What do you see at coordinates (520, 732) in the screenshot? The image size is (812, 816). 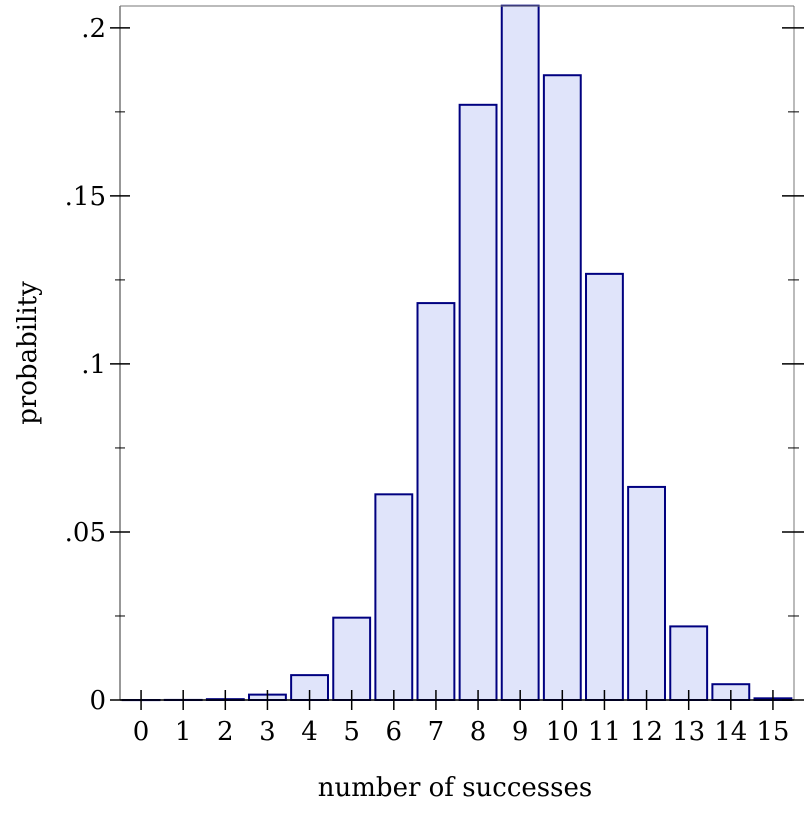 I see `x-tick-label: 9` at bounding box center [520, 732].